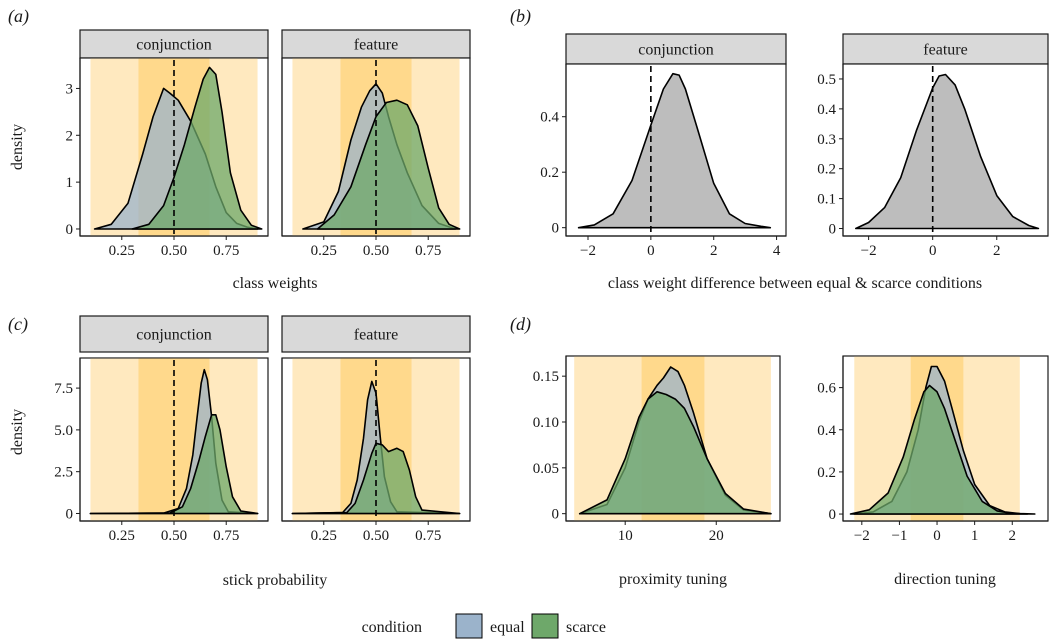  What do you see at coordinates (70, 183) in the screenshot?
I see `chart-a-facet-1-y-tick-label-2: 1` at bounding box center [70, 183].